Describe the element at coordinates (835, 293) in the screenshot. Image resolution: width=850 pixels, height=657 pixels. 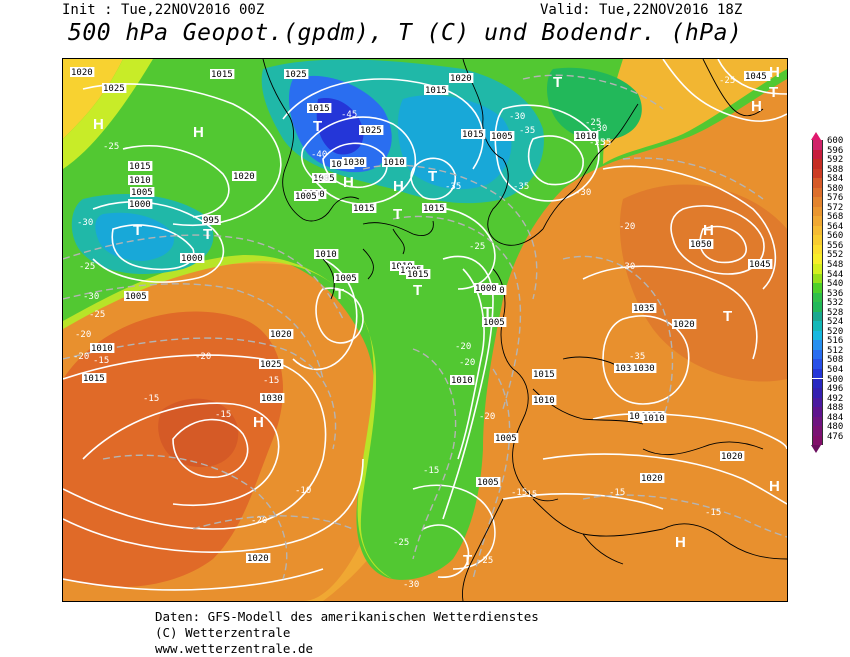
I see `legend-level-label: 536` at that location.